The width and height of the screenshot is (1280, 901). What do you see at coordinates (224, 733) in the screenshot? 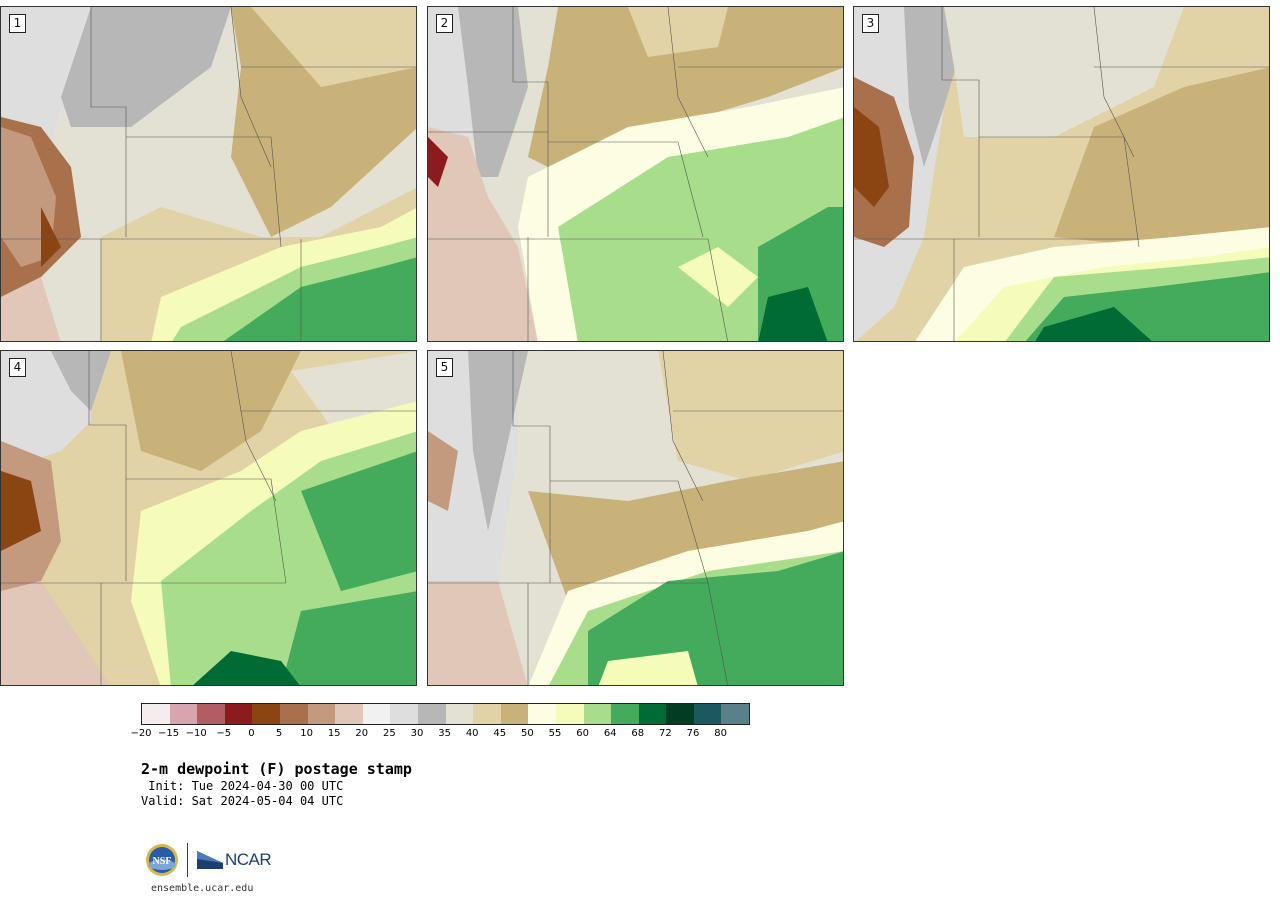
I see `colorbar-tick-label: −5` at bounding box center [224, 733].